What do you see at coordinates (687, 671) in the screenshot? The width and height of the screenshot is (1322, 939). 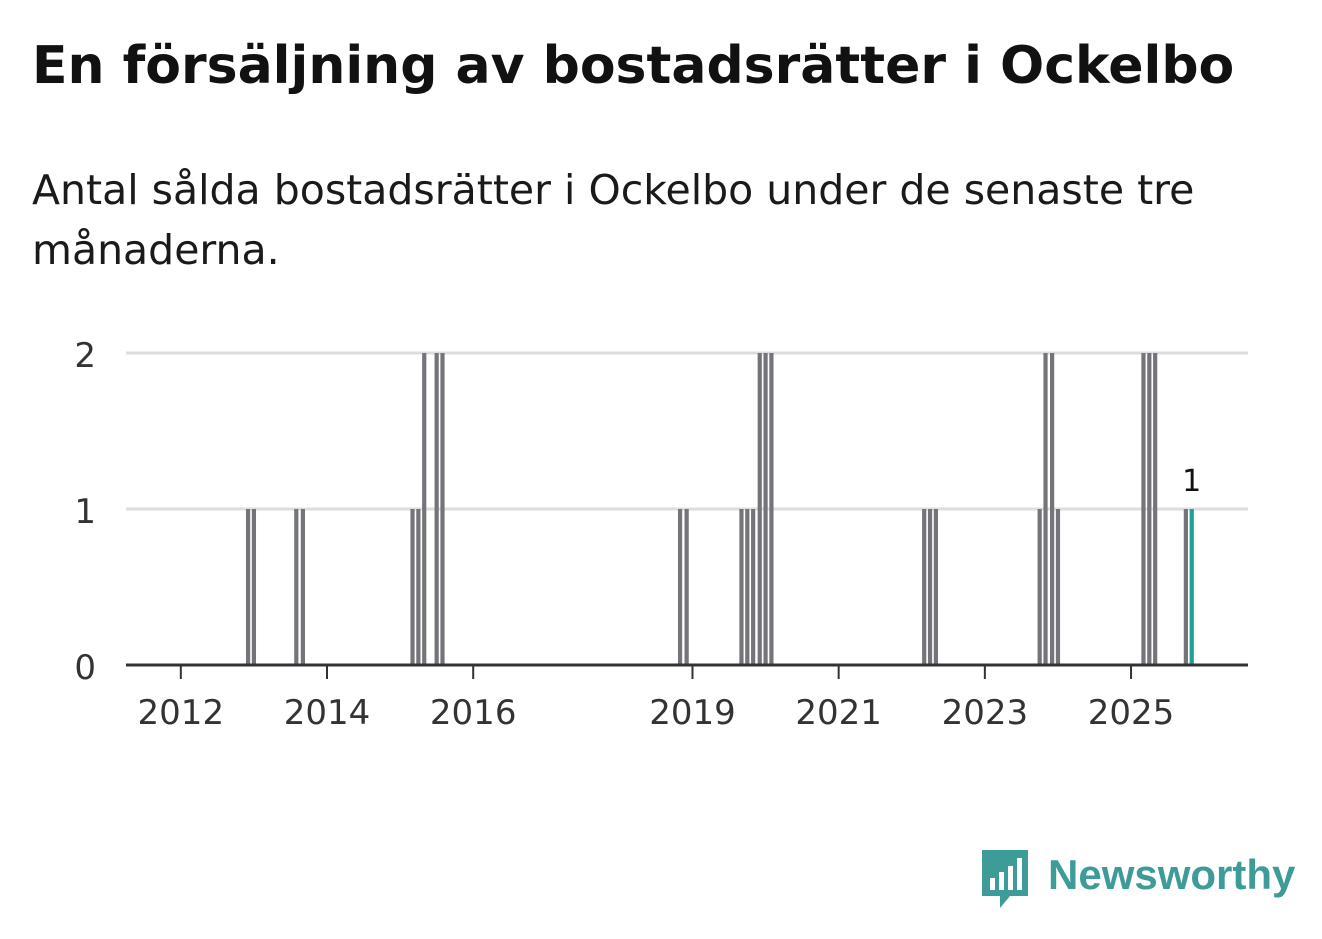 I see `axes` at bounding box center [687, 671].